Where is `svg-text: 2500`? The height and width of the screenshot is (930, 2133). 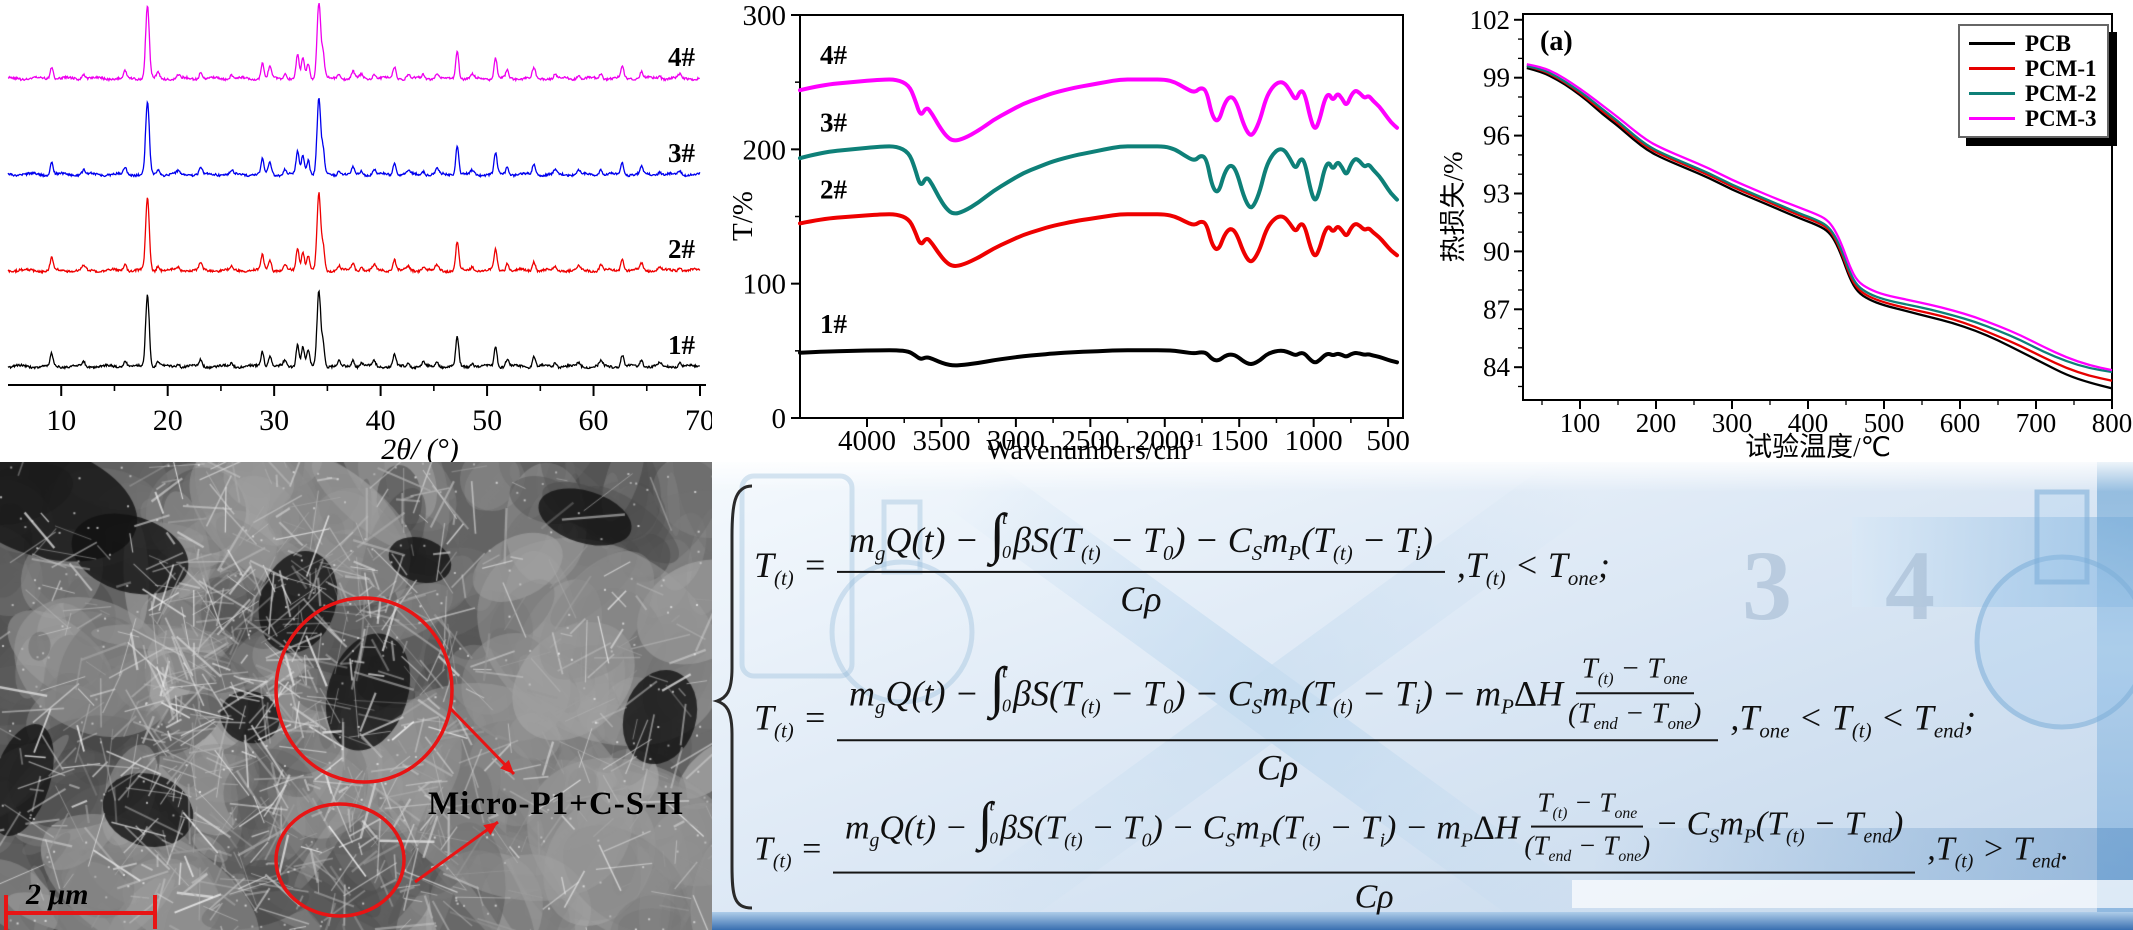
svg-text: 2500 is located at coordinates (1090, 441).